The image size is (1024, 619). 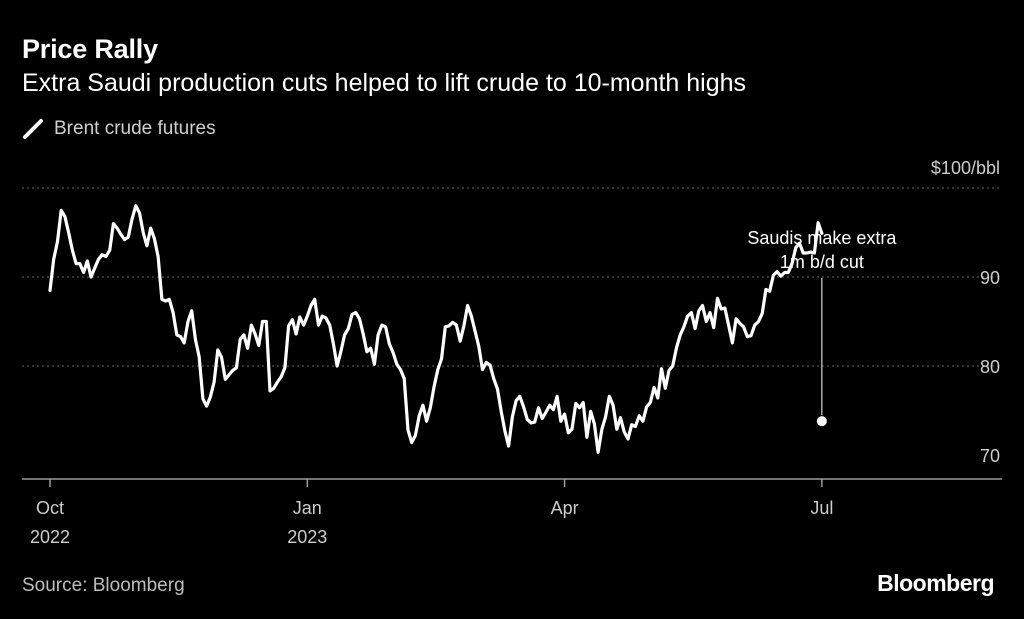 I want to click on bloomberg-logo: Bloomberg, so click(x=935, y=583).